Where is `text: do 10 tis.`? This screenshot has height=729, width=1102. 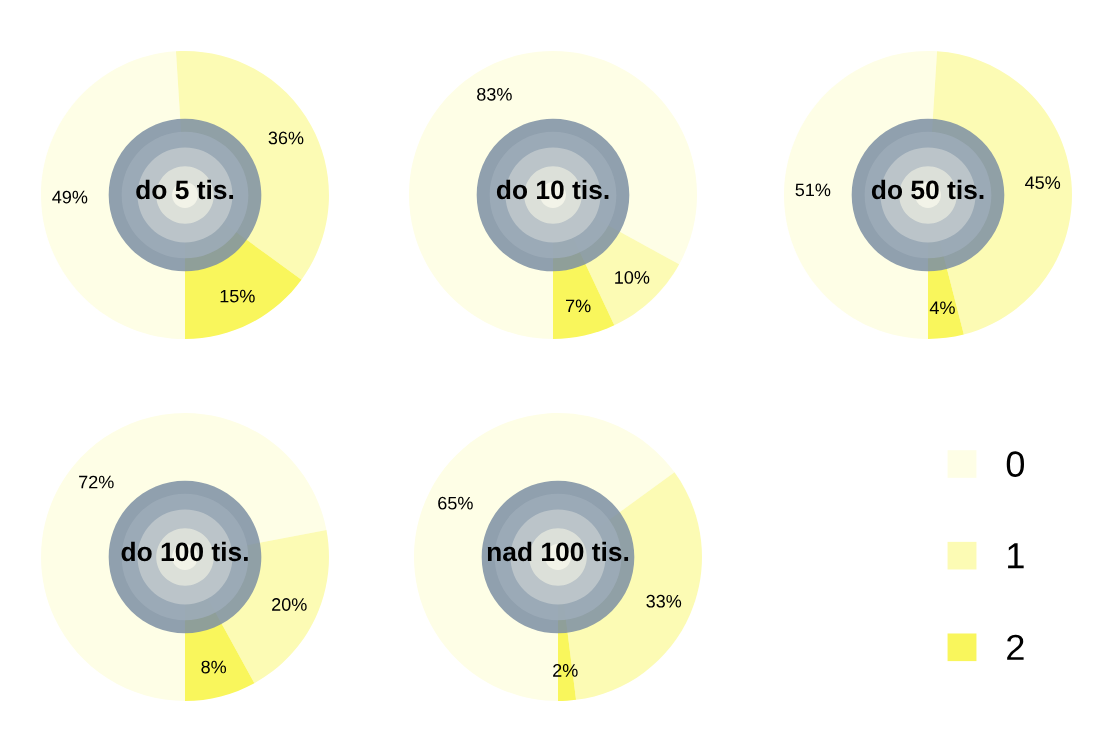
text: do 10 tis. is located at coordinates (552, 189).